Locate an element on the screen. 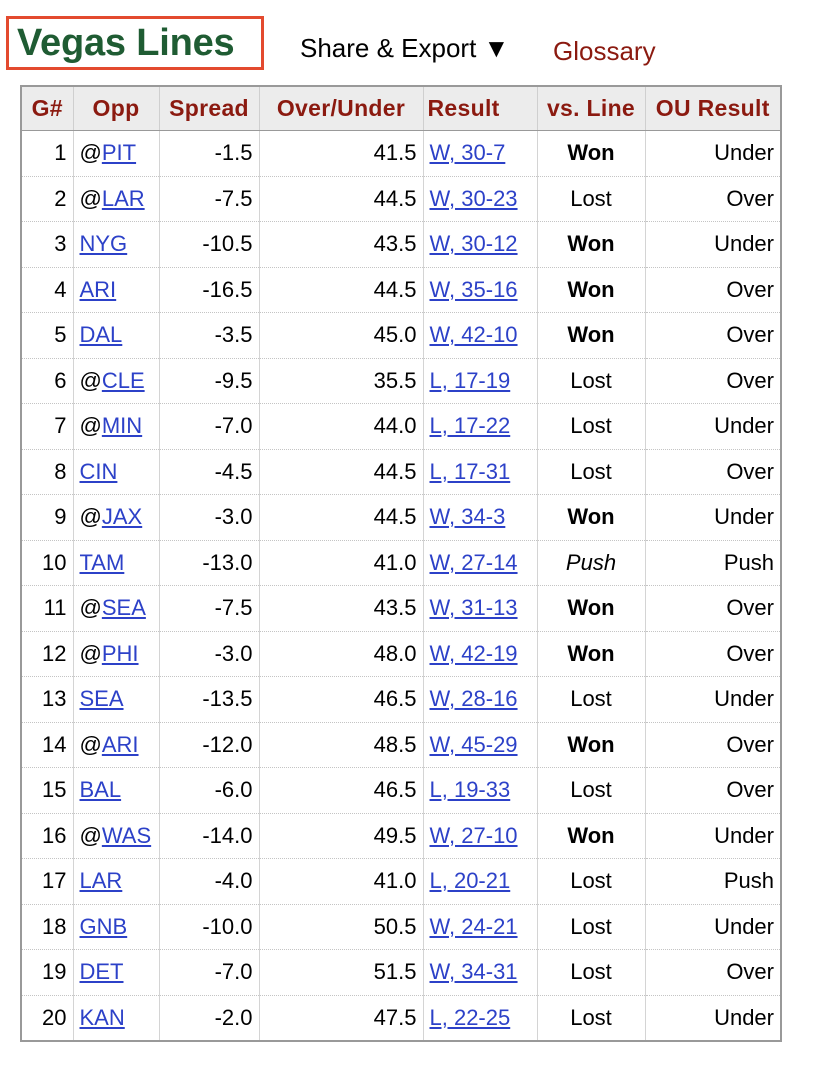 Image resolution: width=830 pixels, height=1078 pixels. opponent-link: DAL is located at coordinates (101, 335).